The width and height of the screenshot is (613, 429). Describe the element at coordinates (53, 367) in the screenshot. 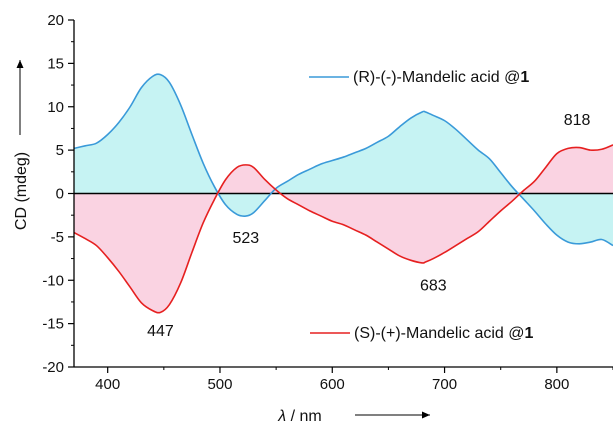

I see `y-tick-label: -20` at that location.